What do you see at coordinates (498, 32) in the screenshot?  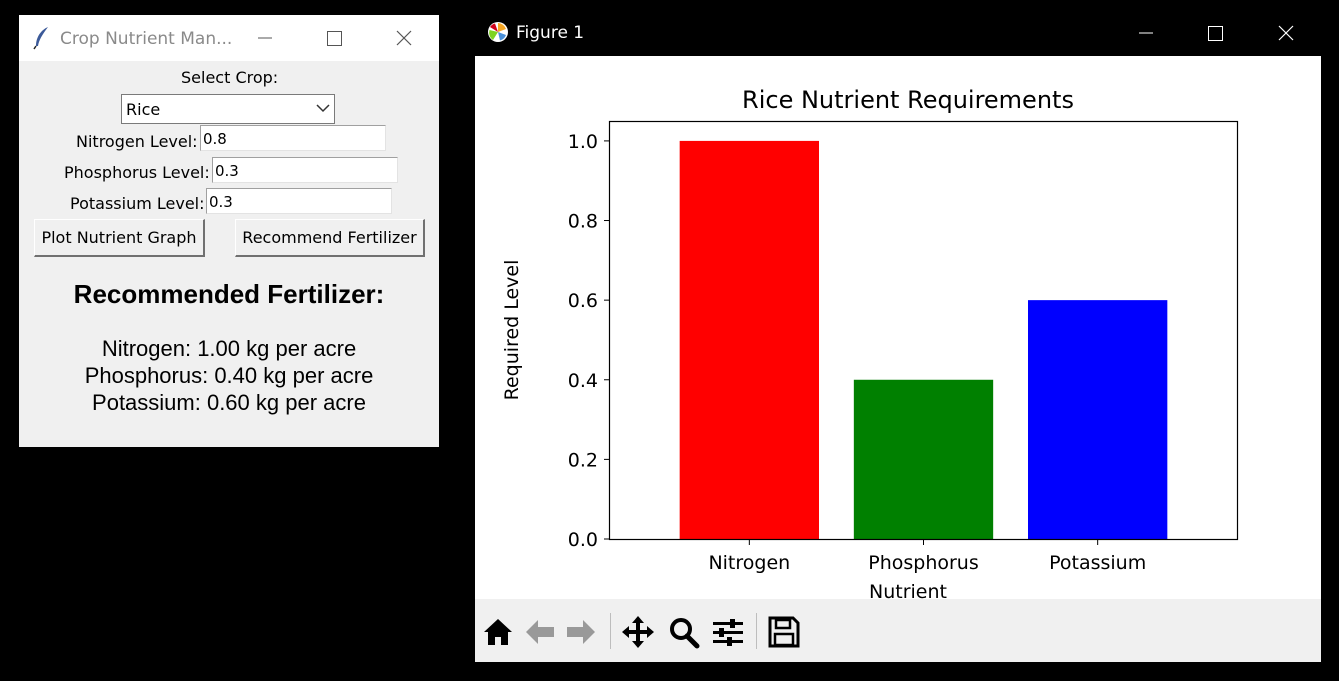 I see `matplotlib-logo-icon` at bounding box center [498, 32].